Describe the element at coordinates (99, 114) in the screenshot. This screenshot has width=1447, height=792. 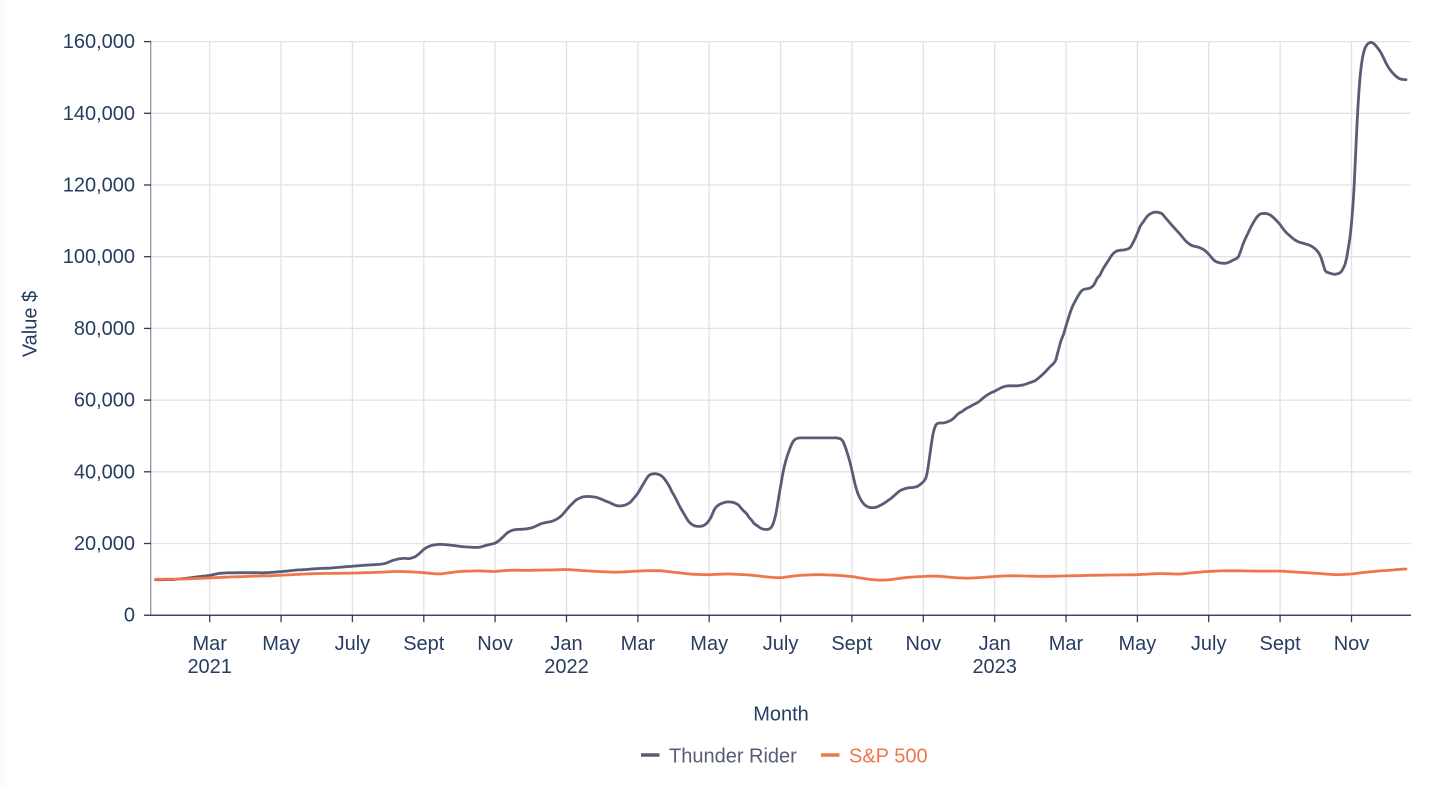
I see `svg-text: 140,000` at that location.